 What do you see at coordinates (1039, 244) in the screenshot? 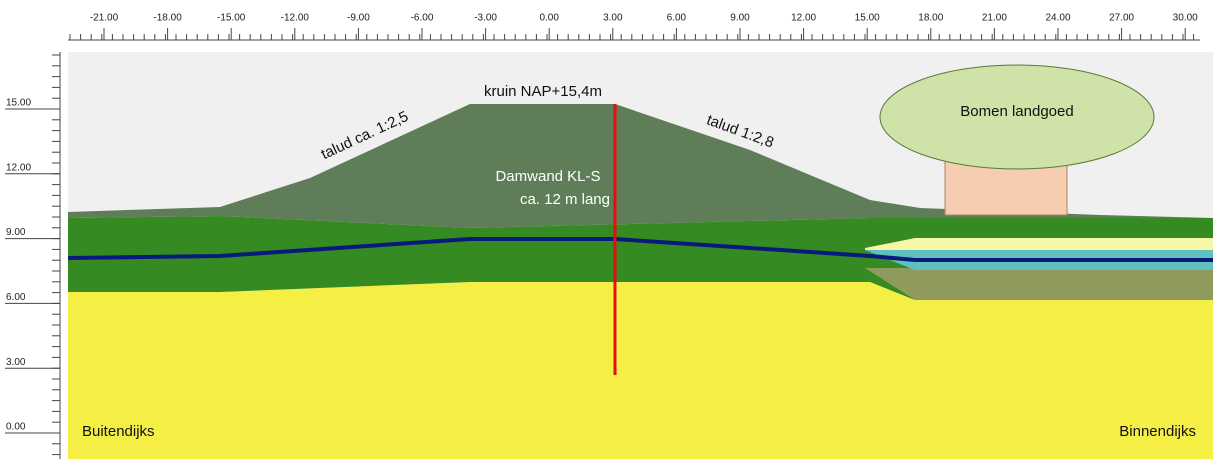
I see `light-layer` at bounding box center [1039, 244].